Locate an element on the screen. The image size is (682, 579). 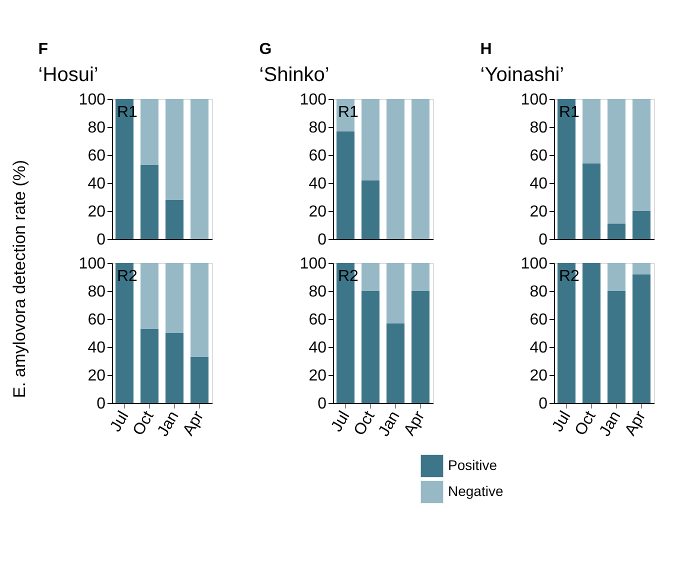
chart-title: H is located at coordinates (486, 49).